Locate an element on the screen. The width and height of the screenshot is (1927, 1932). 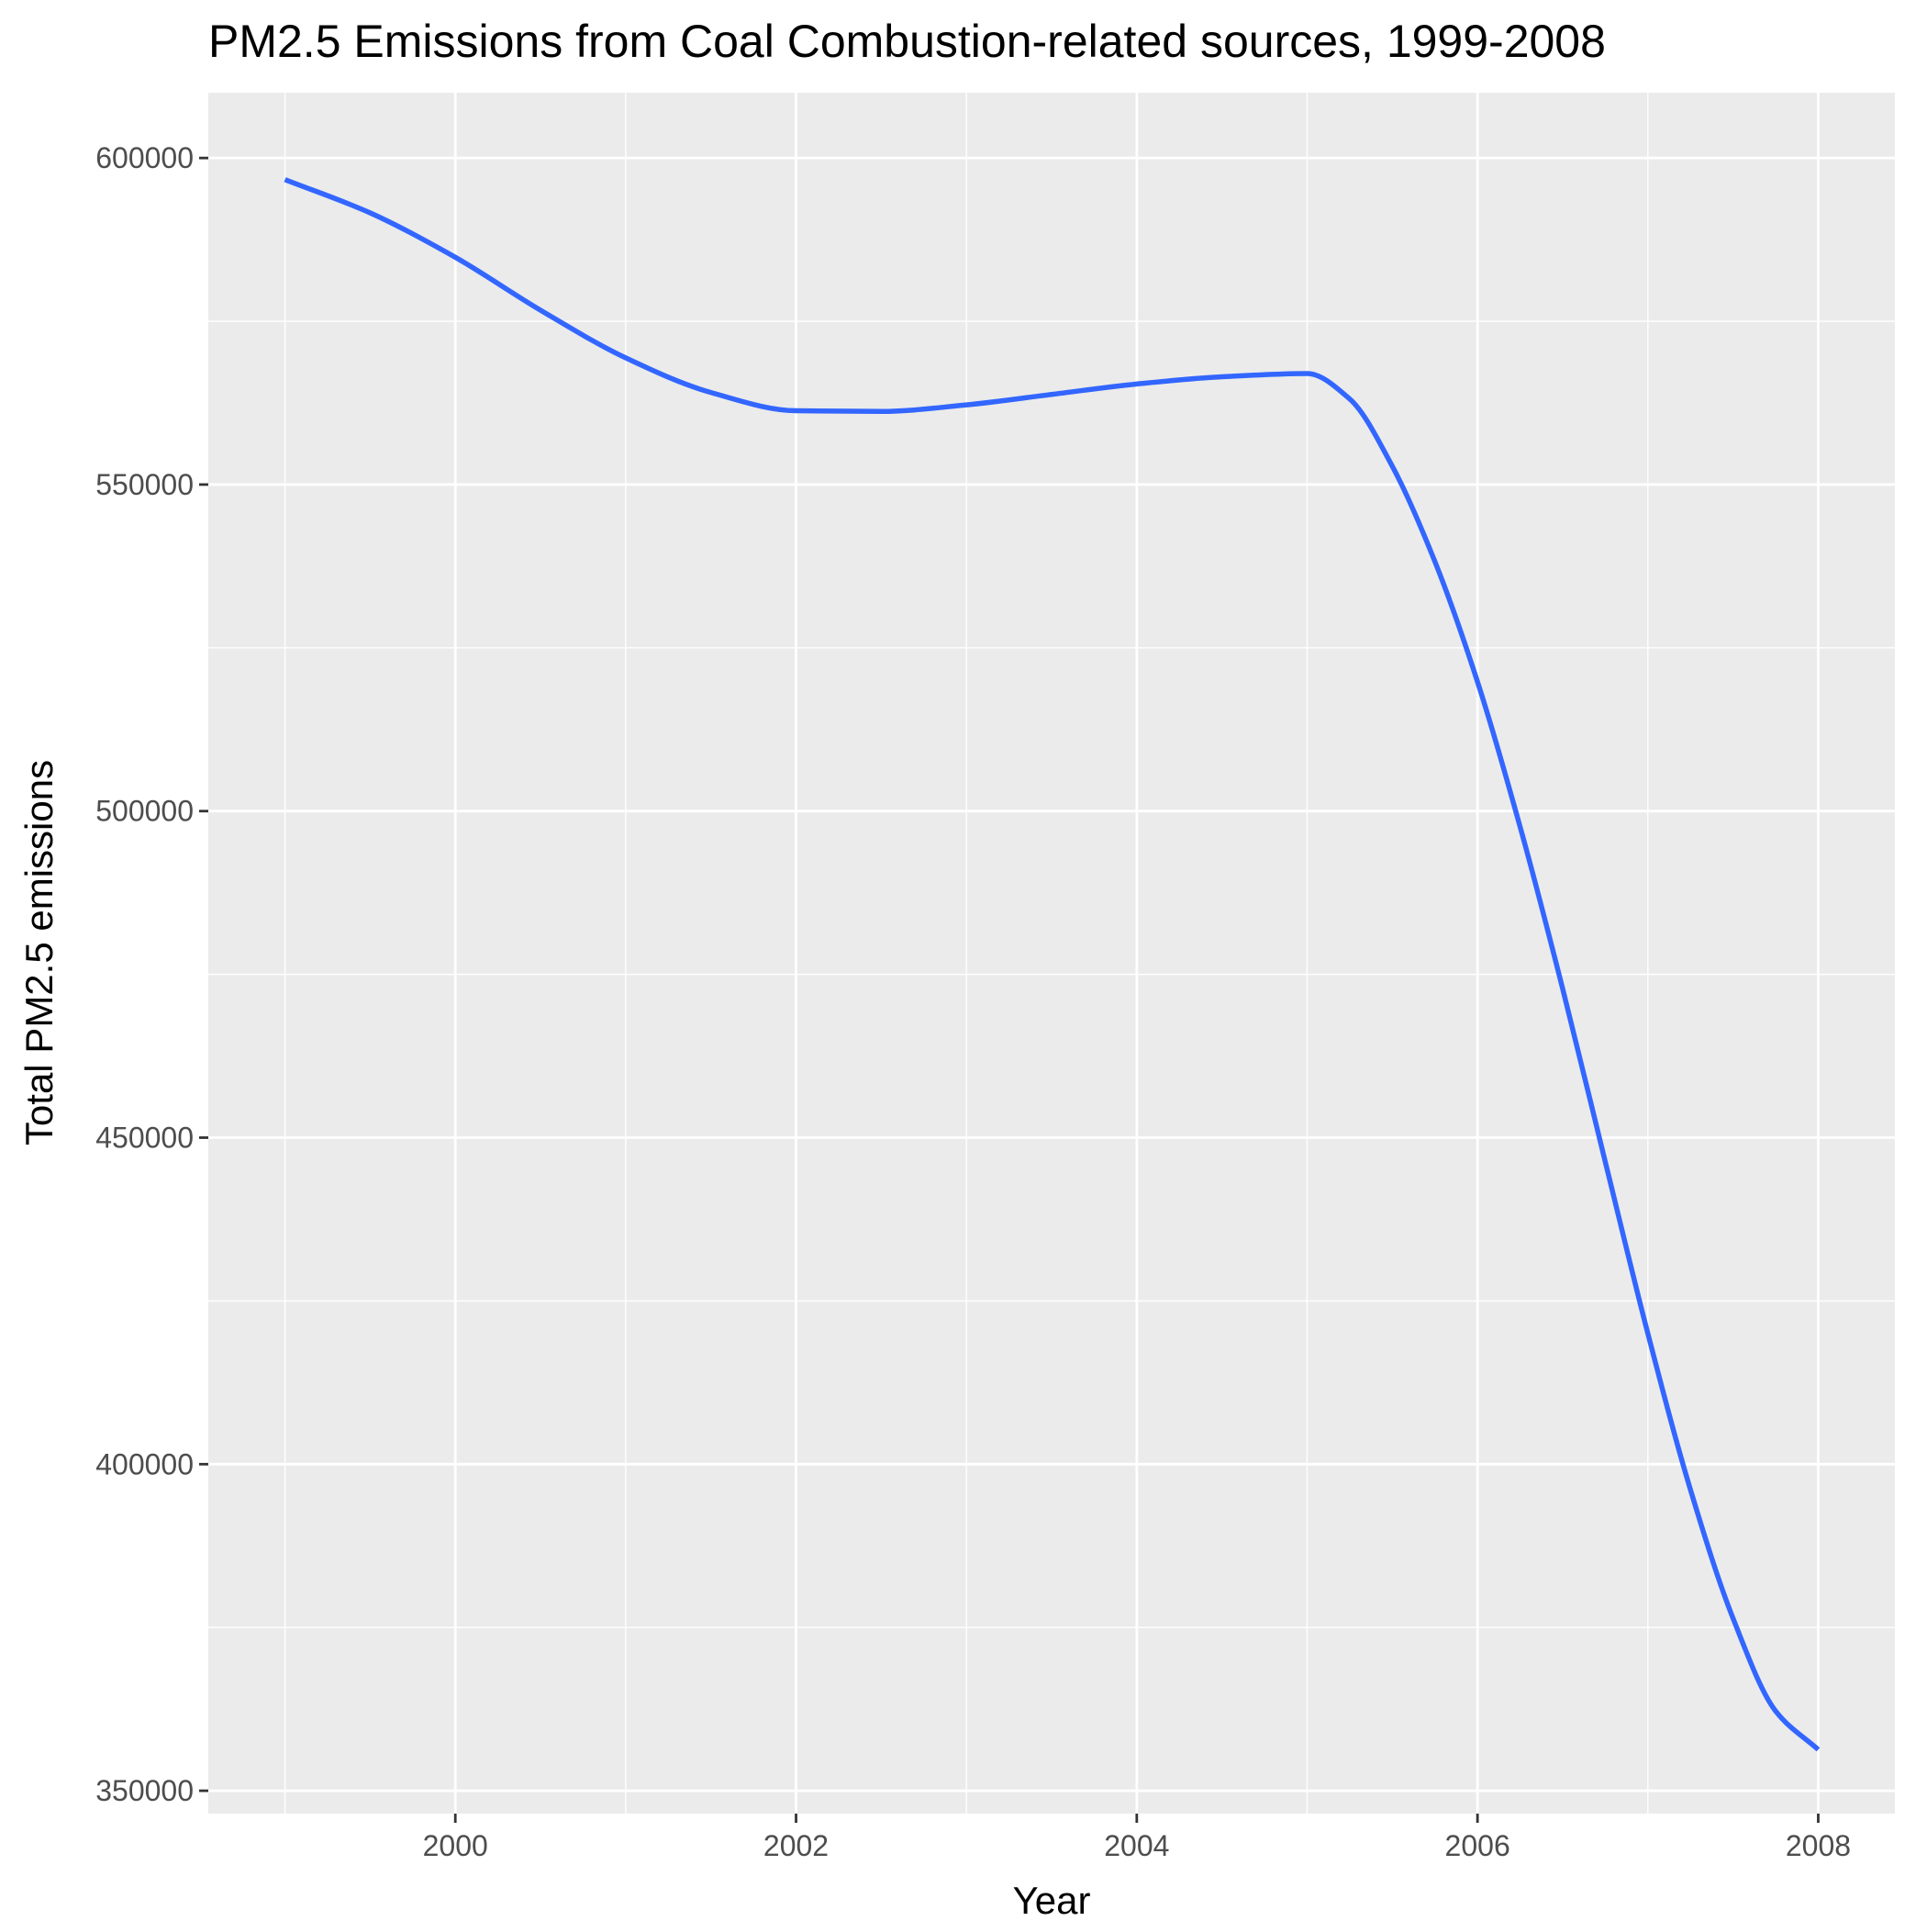
x-axis-title: Year is located at coordinates (1052, 1900).